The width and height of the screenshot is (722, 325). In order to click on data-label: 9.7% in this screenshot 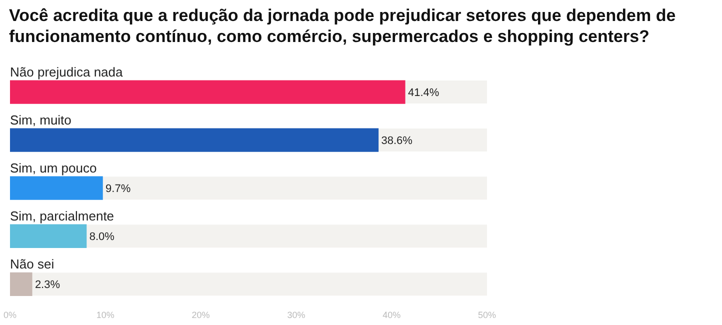, I will do `click(118, 189)`.